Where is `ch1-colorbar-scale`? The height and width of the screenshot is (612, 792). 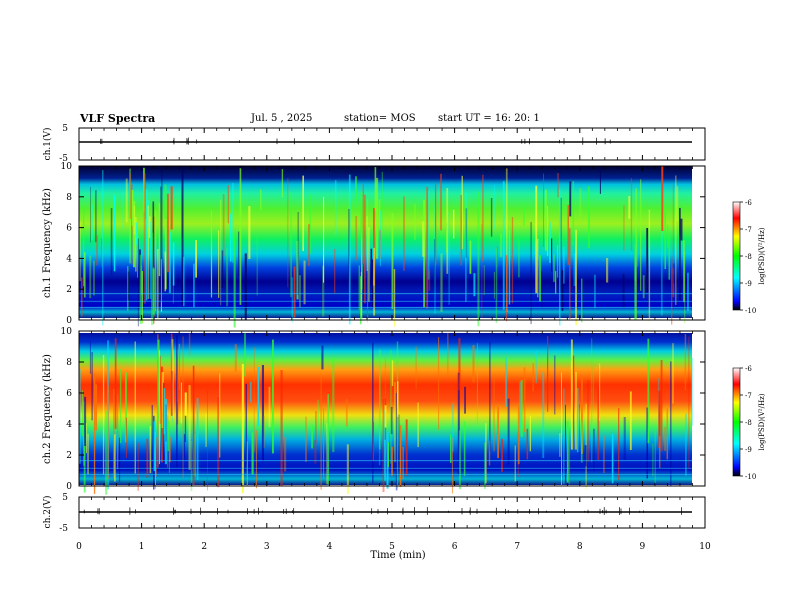 ch1-colorbar-scale is located at coordinates (736, 256).